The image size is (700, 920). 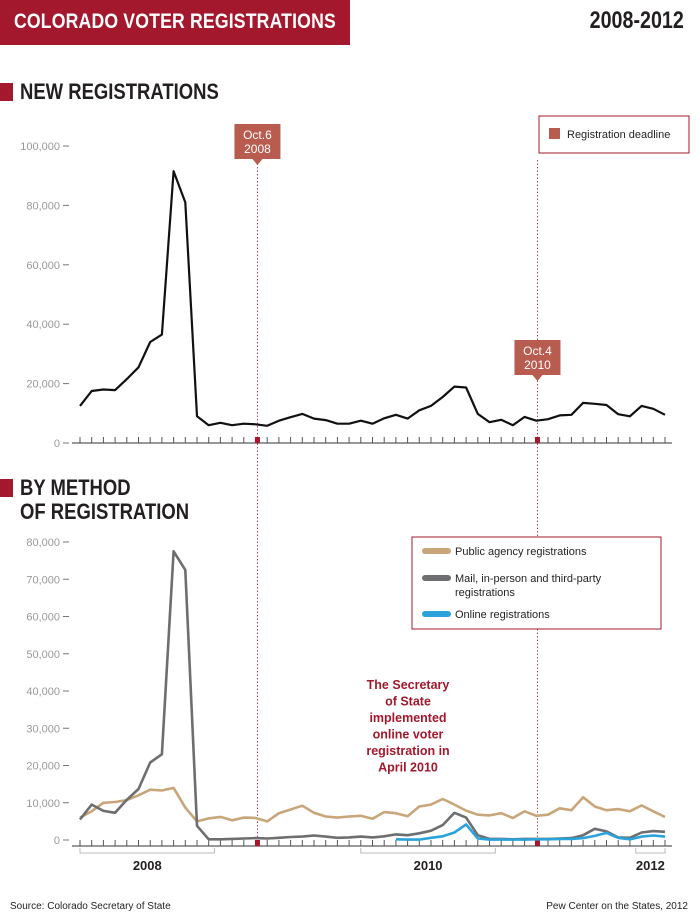 I want to click on section-marker-new, so click(x=6, y=92).